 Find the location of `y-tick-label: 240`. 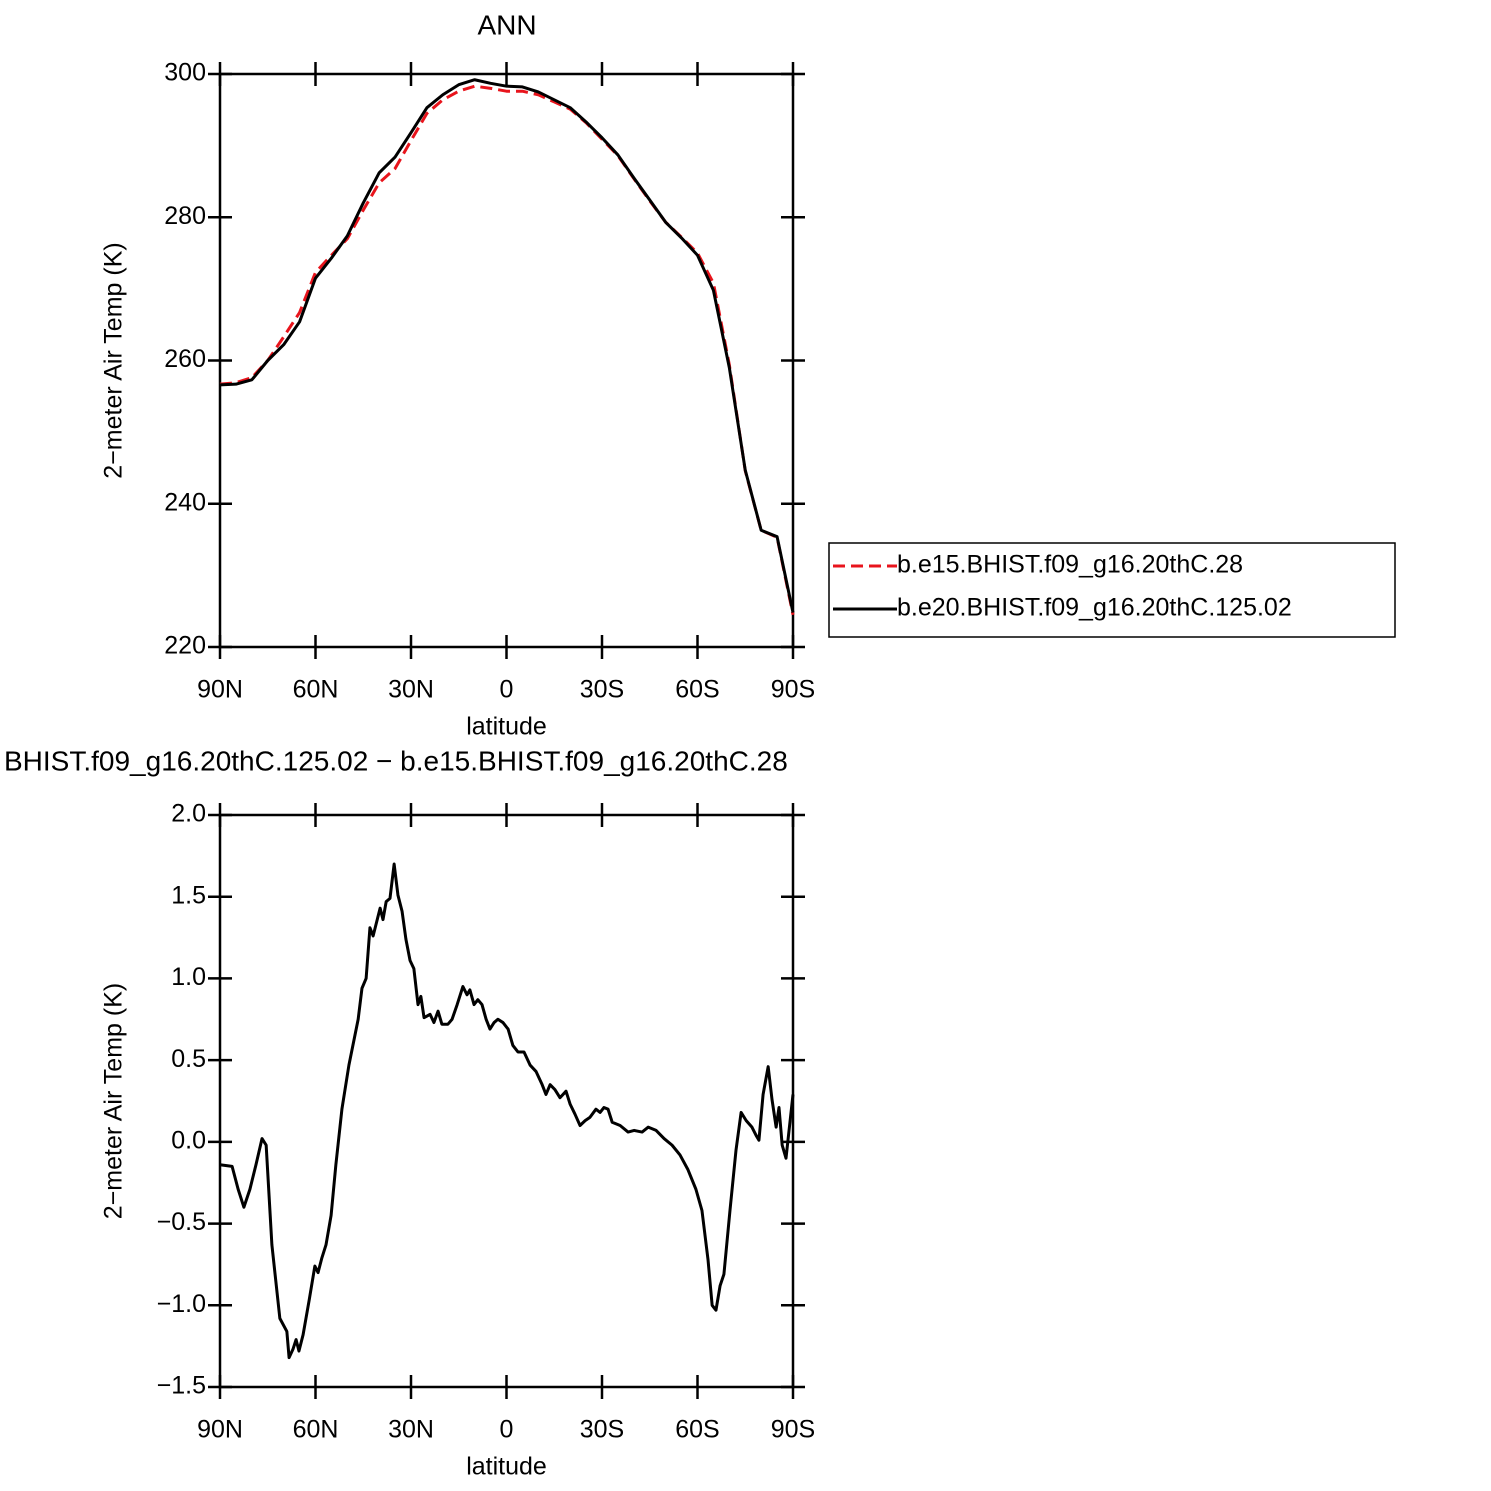

y-tick-label: 240 is located at coordinates (185, 502).